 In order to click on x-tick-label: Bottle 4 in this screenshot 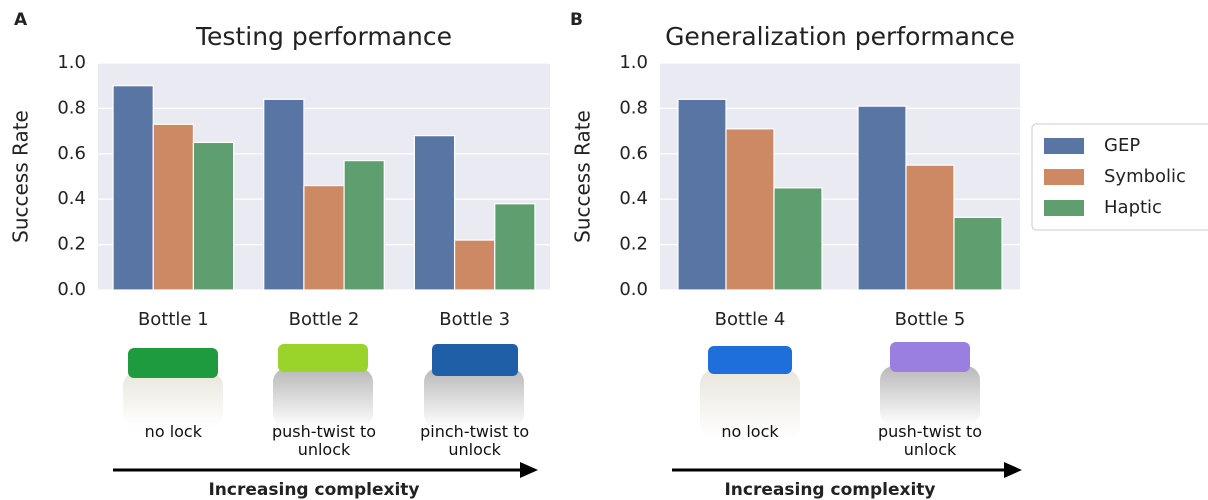, I will do `click(750, 319)`.